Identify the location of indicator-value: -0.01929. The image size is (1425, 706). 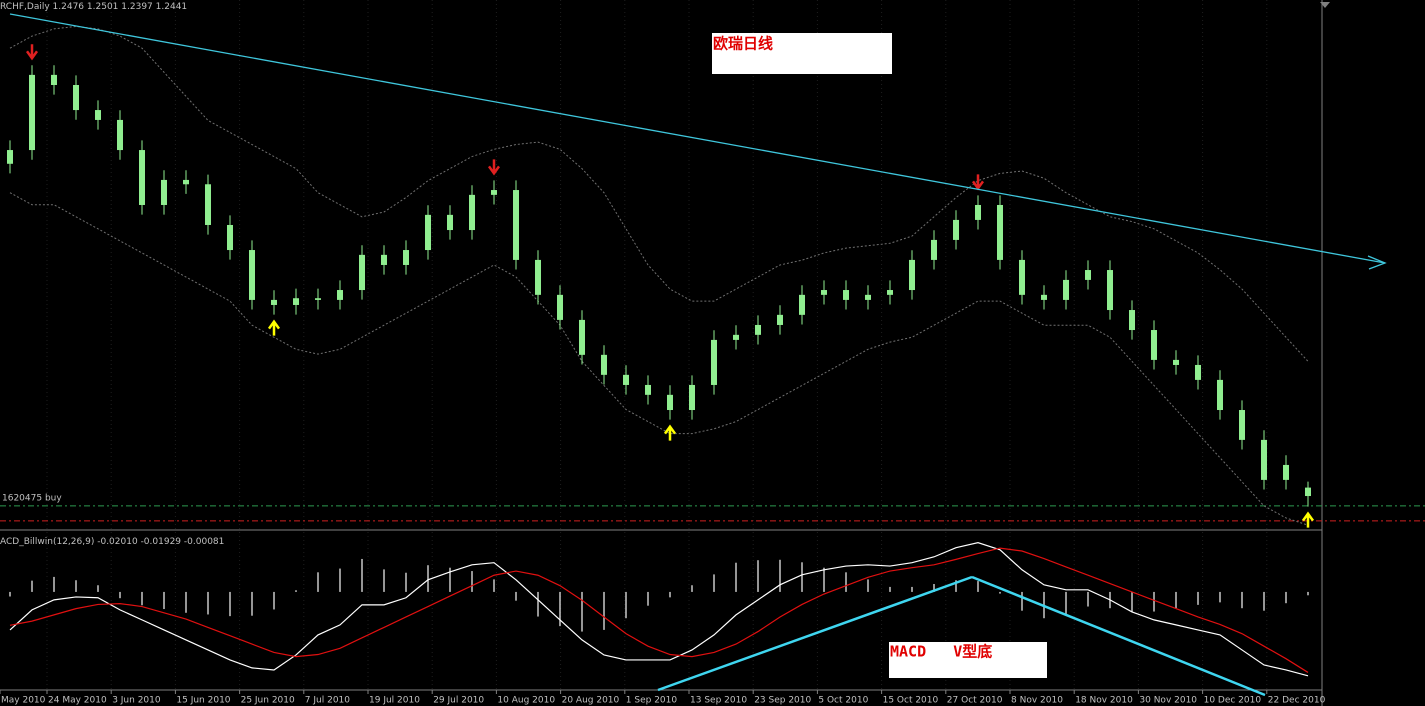
(161, 542).